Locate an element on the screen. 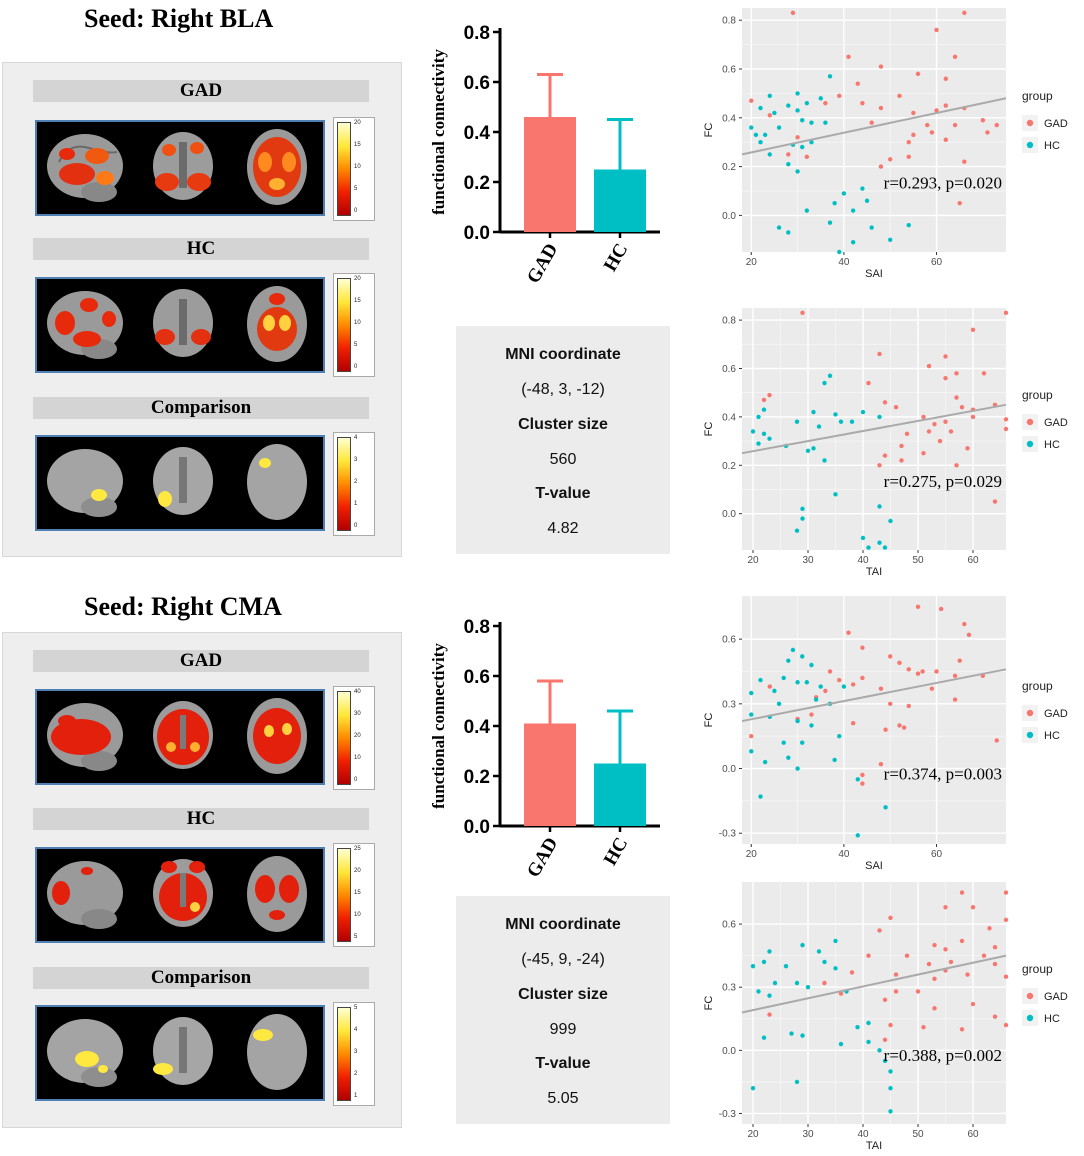  colorbar-gad: 20 15 10 5 0 is located at coordinates (354, 169).